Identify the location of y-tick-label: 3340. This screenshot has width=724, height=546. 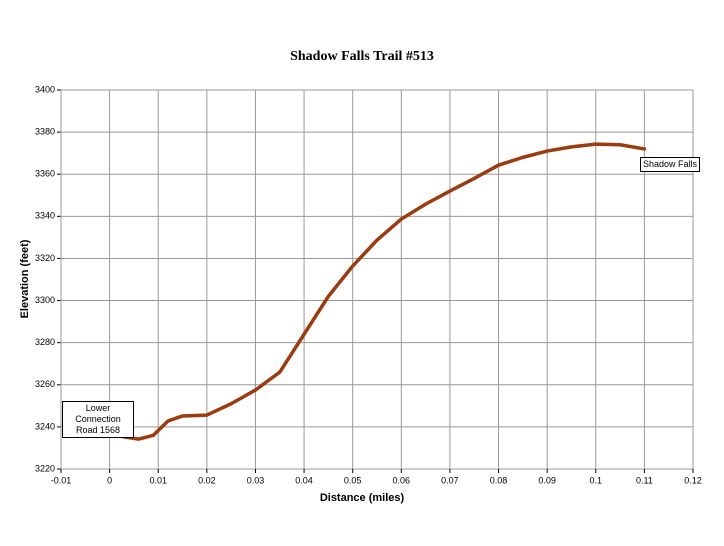
(45, 216).